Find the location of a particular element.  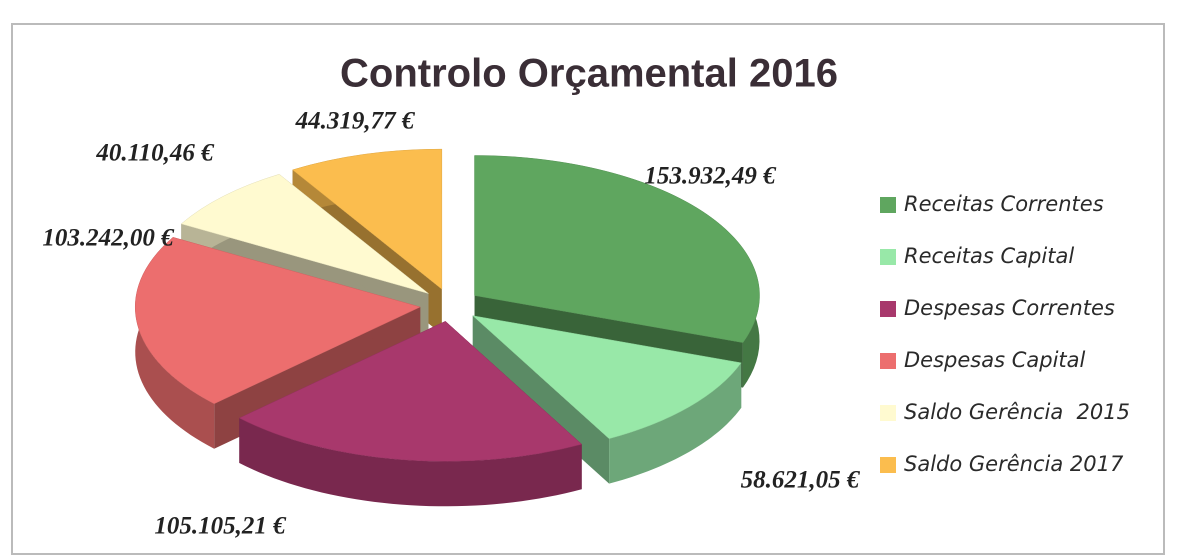

legend-label: Despesas Capital is located at coordinates (995, 360).